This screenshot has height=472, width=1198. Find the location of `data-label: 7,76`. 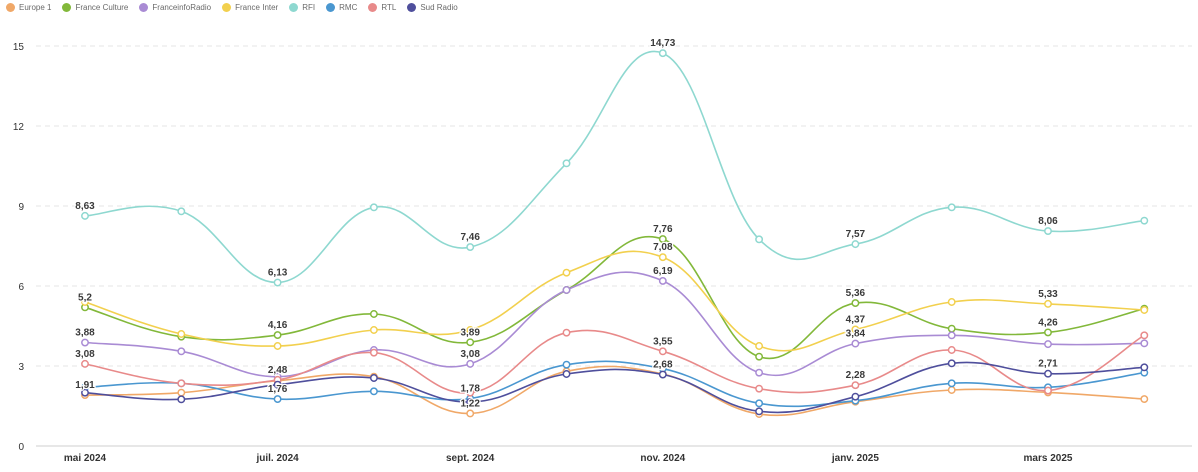

data-label: 7,76 is located at coordinates (663, 229).